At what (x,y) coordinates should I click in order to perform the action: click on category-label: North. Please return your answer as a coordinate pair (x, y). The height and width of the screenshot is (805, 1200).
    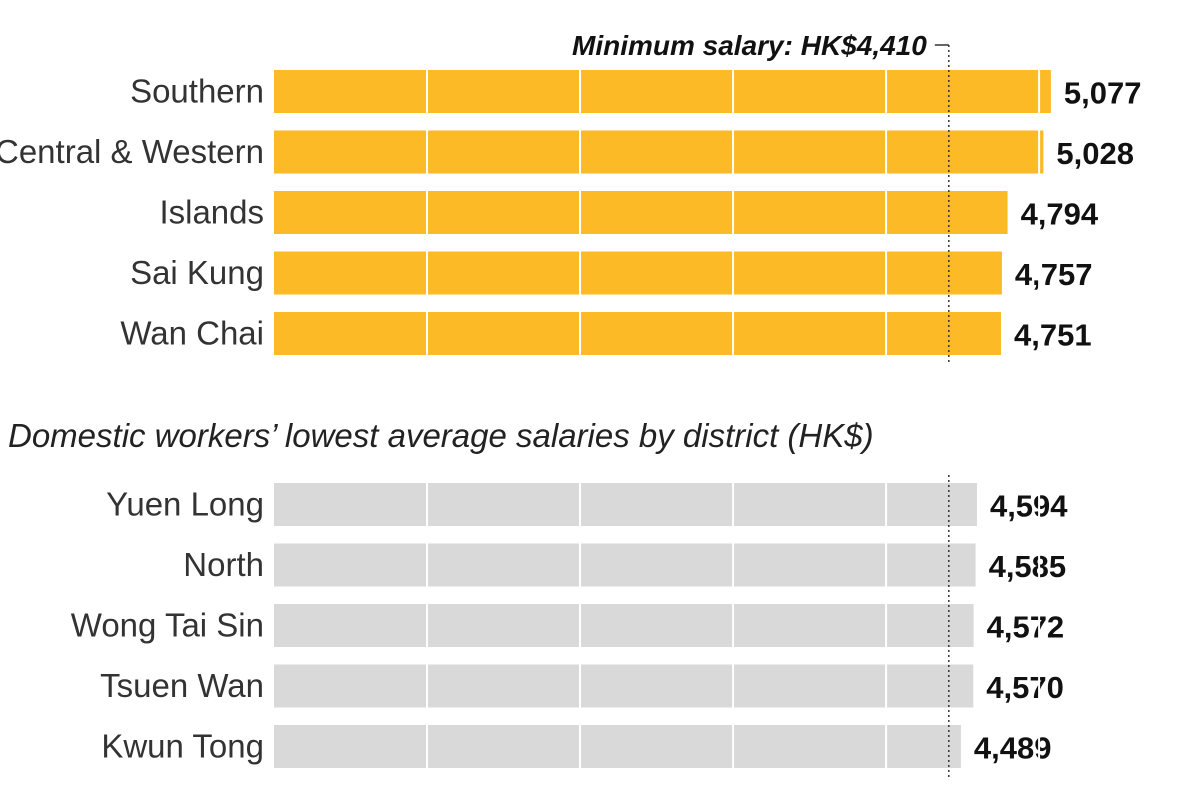
    Looking at the image, I should click on (223, 564).